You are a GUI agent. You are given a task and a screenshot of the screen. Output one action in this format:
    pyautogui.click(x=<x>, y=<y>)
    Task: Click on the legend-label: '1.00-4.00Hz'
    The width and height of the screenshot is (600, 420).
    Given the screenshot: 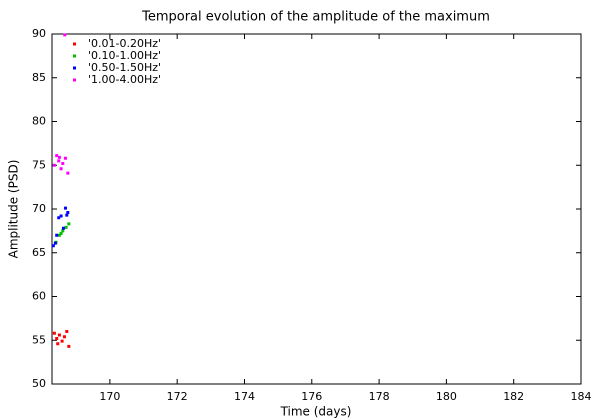 What is the action you would take?
    pyautogui.click(x=124, y=79)
    